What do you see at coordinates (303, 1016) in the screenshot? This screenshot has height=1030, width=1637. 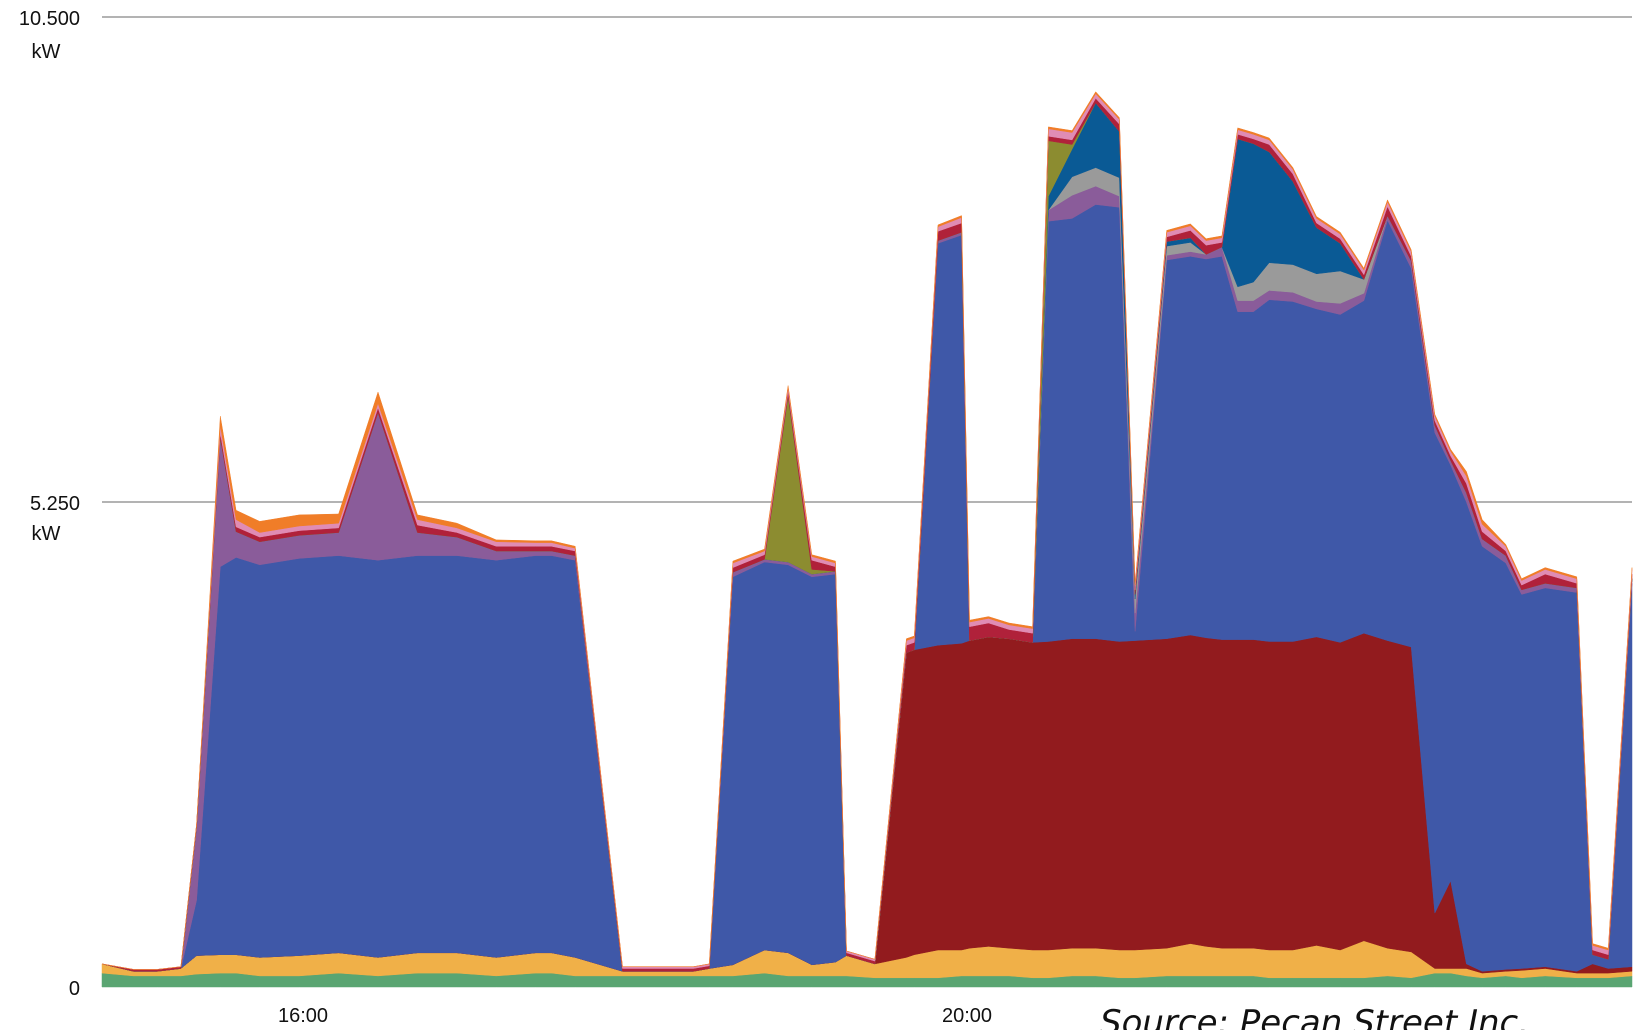 I see `x-tick-label-1600: 16:00` at bounding box center [303, 1016].